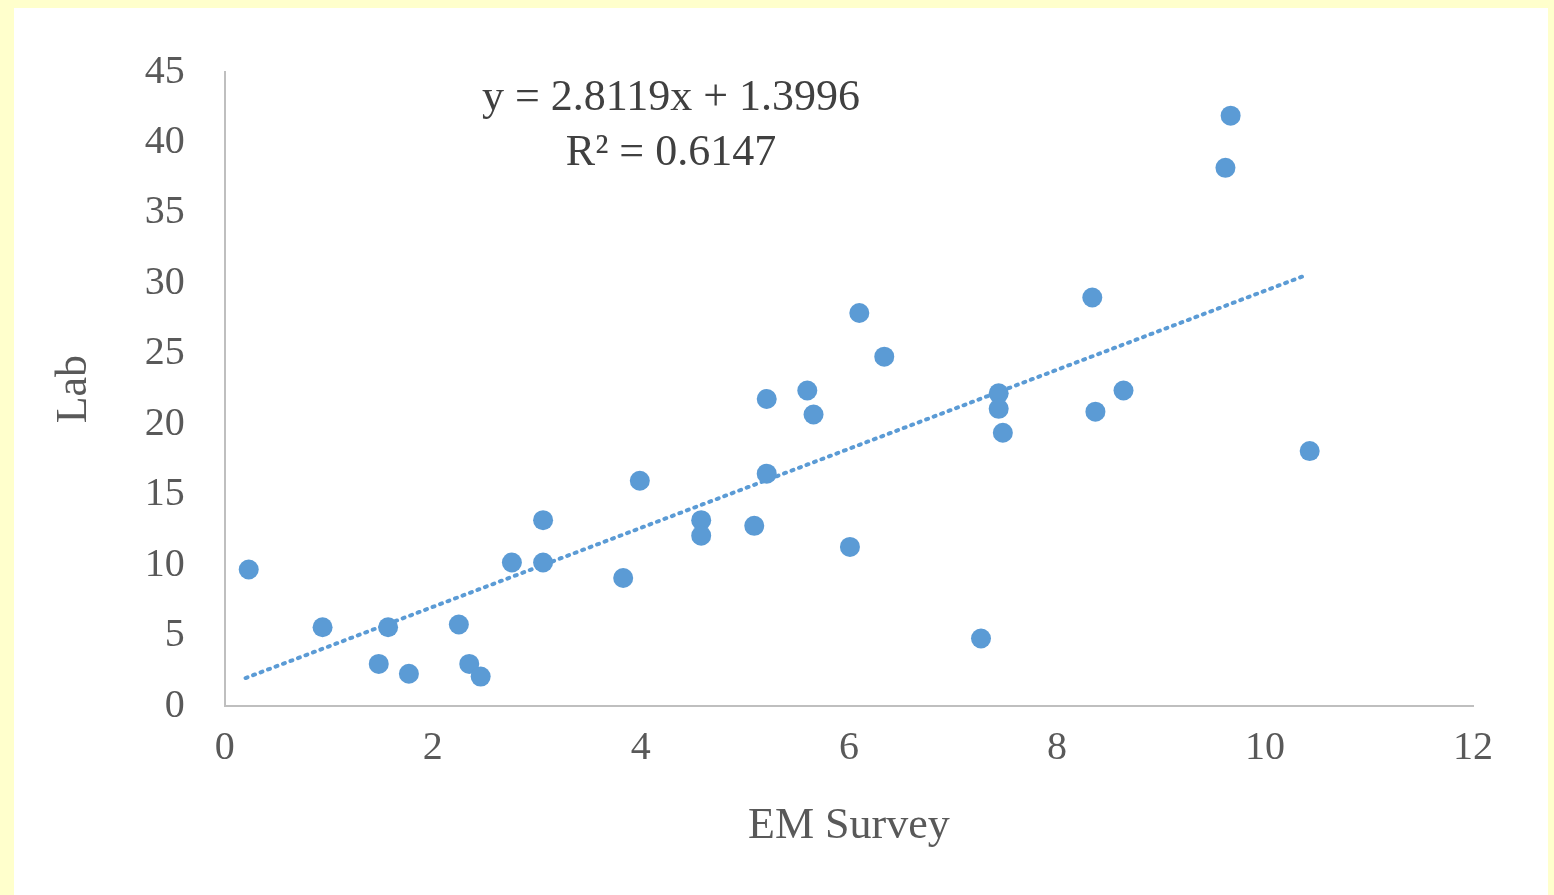 The image size is (1554, 895). Describe the element at coordinates (164, 139) in the screenshot. I see `y-tick-label: 40` at that location.